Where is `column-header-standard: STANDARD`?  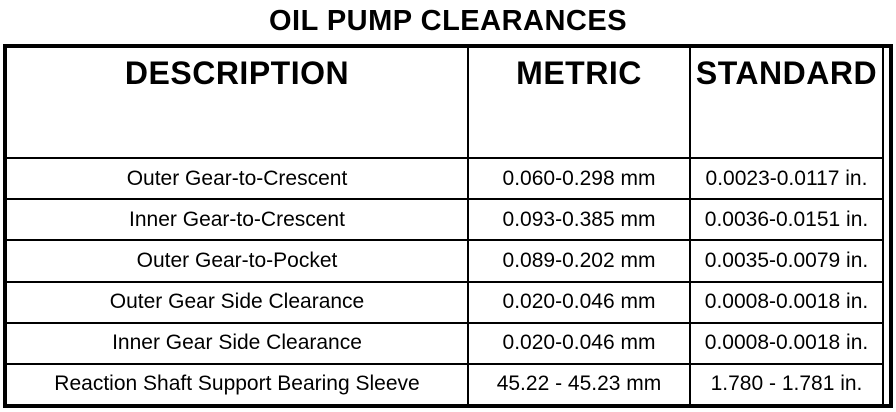
column-header-standard: STANDARD is located at coordinates (786, 103).